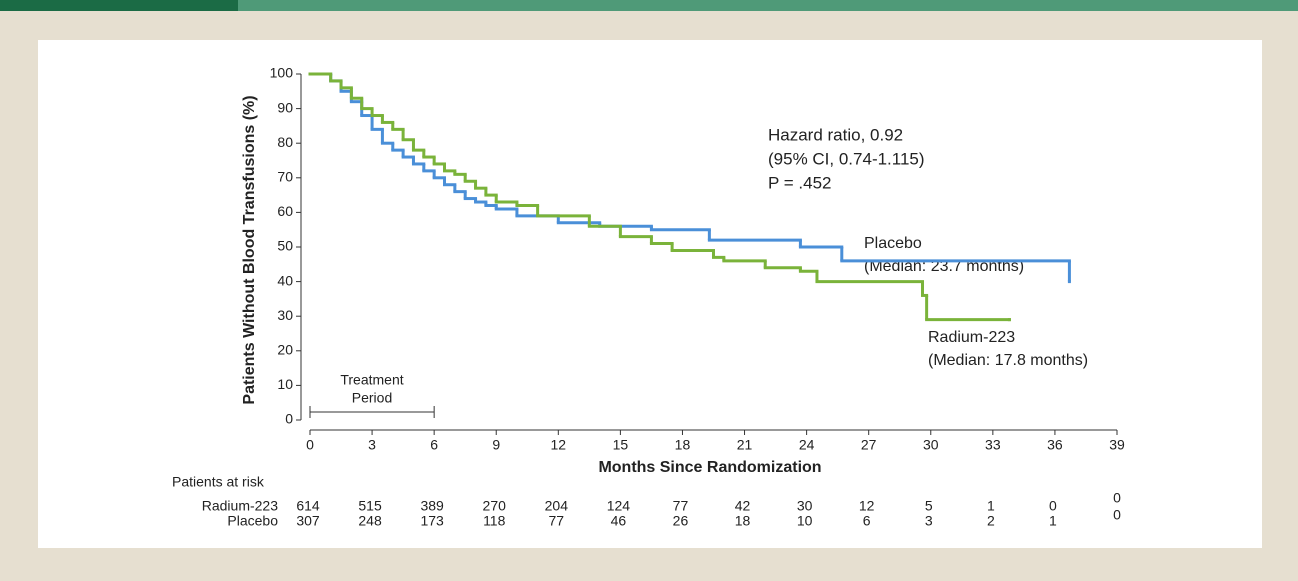 The width and height of the screenshot is (1298, 581). Describe the element at coordinates (835, 134) in the screenshot. I see `annotation: Hazard ratio, 0.92` at that location.